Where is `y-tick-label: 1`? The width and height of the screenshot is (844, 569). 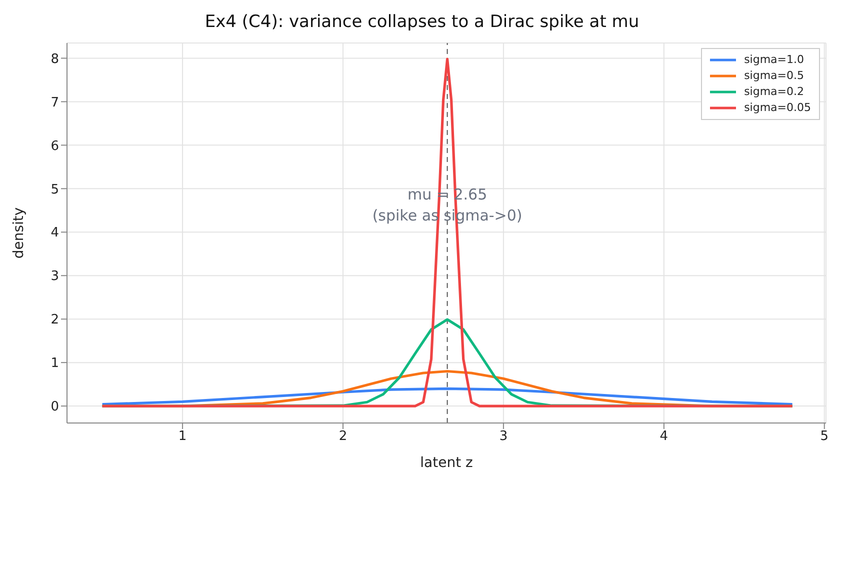
y-tick-label: 1 is located at coordinates (54, 364).